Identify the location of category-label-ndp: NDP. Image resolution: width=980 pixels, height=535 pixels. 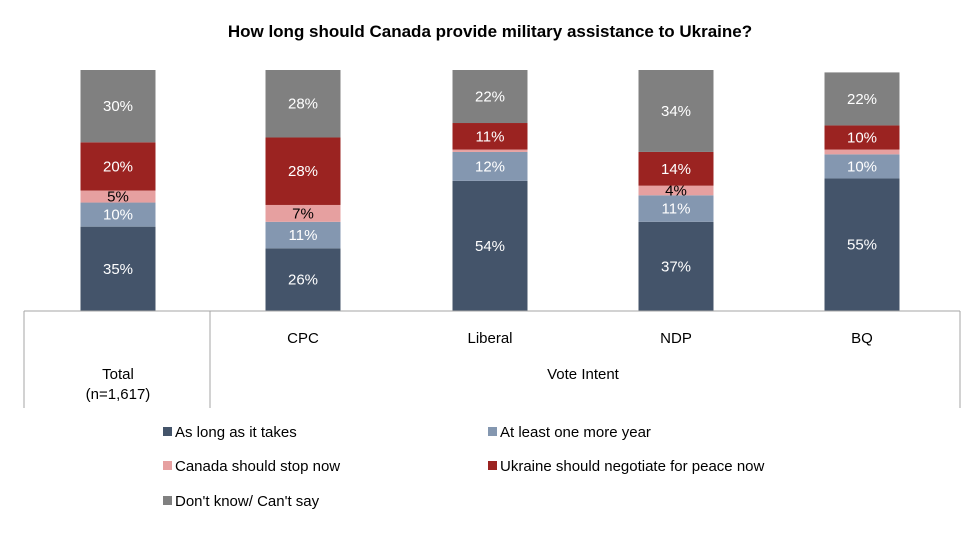
(676, 338).